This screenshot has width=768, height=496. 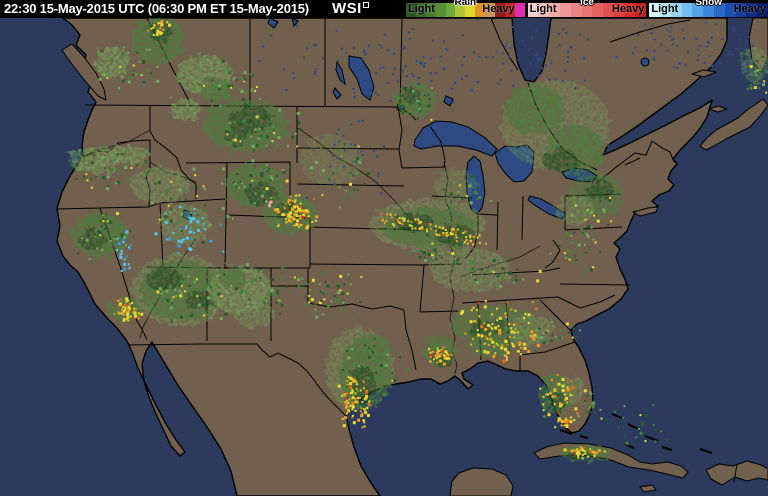 I want to click on wsi-logo: WSI, so click(x=350, y=8).